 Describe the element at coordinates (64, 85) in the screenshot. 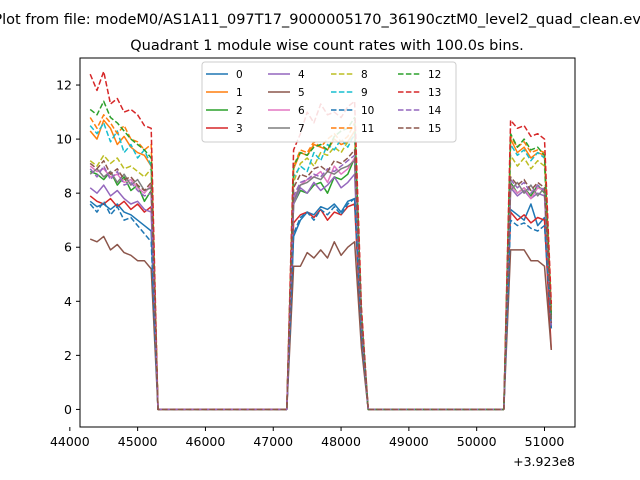

I see `y-tick-label: 12` at that location.